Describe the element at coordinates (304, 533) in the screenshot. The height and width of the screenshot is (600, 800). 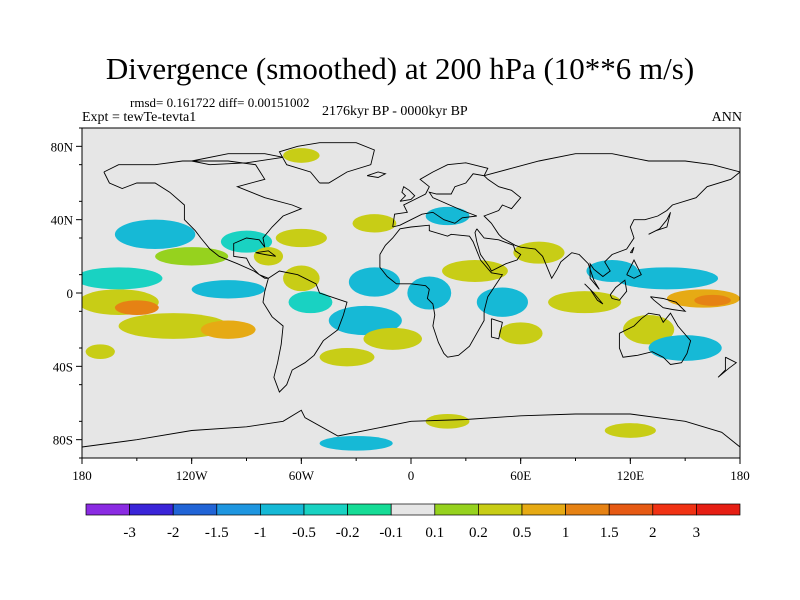
I see `colorbar-label: -0.5` at that location.